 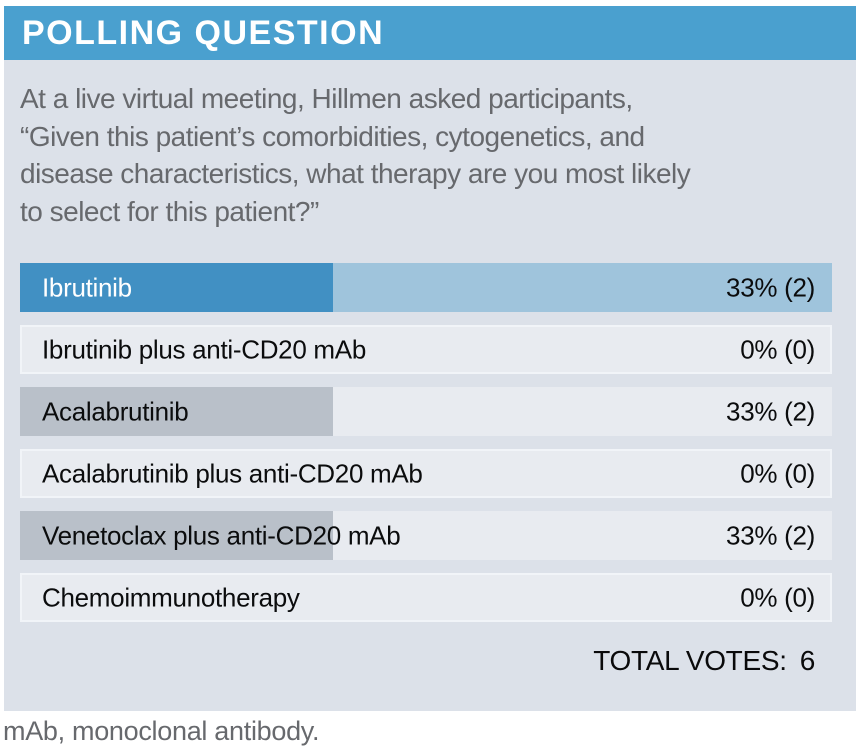 What do you see at coordinates (161, 731) in the screenshot?
I see `footnote-text: mAb, monoclonal antibody.` at bounding box center [161, 731].